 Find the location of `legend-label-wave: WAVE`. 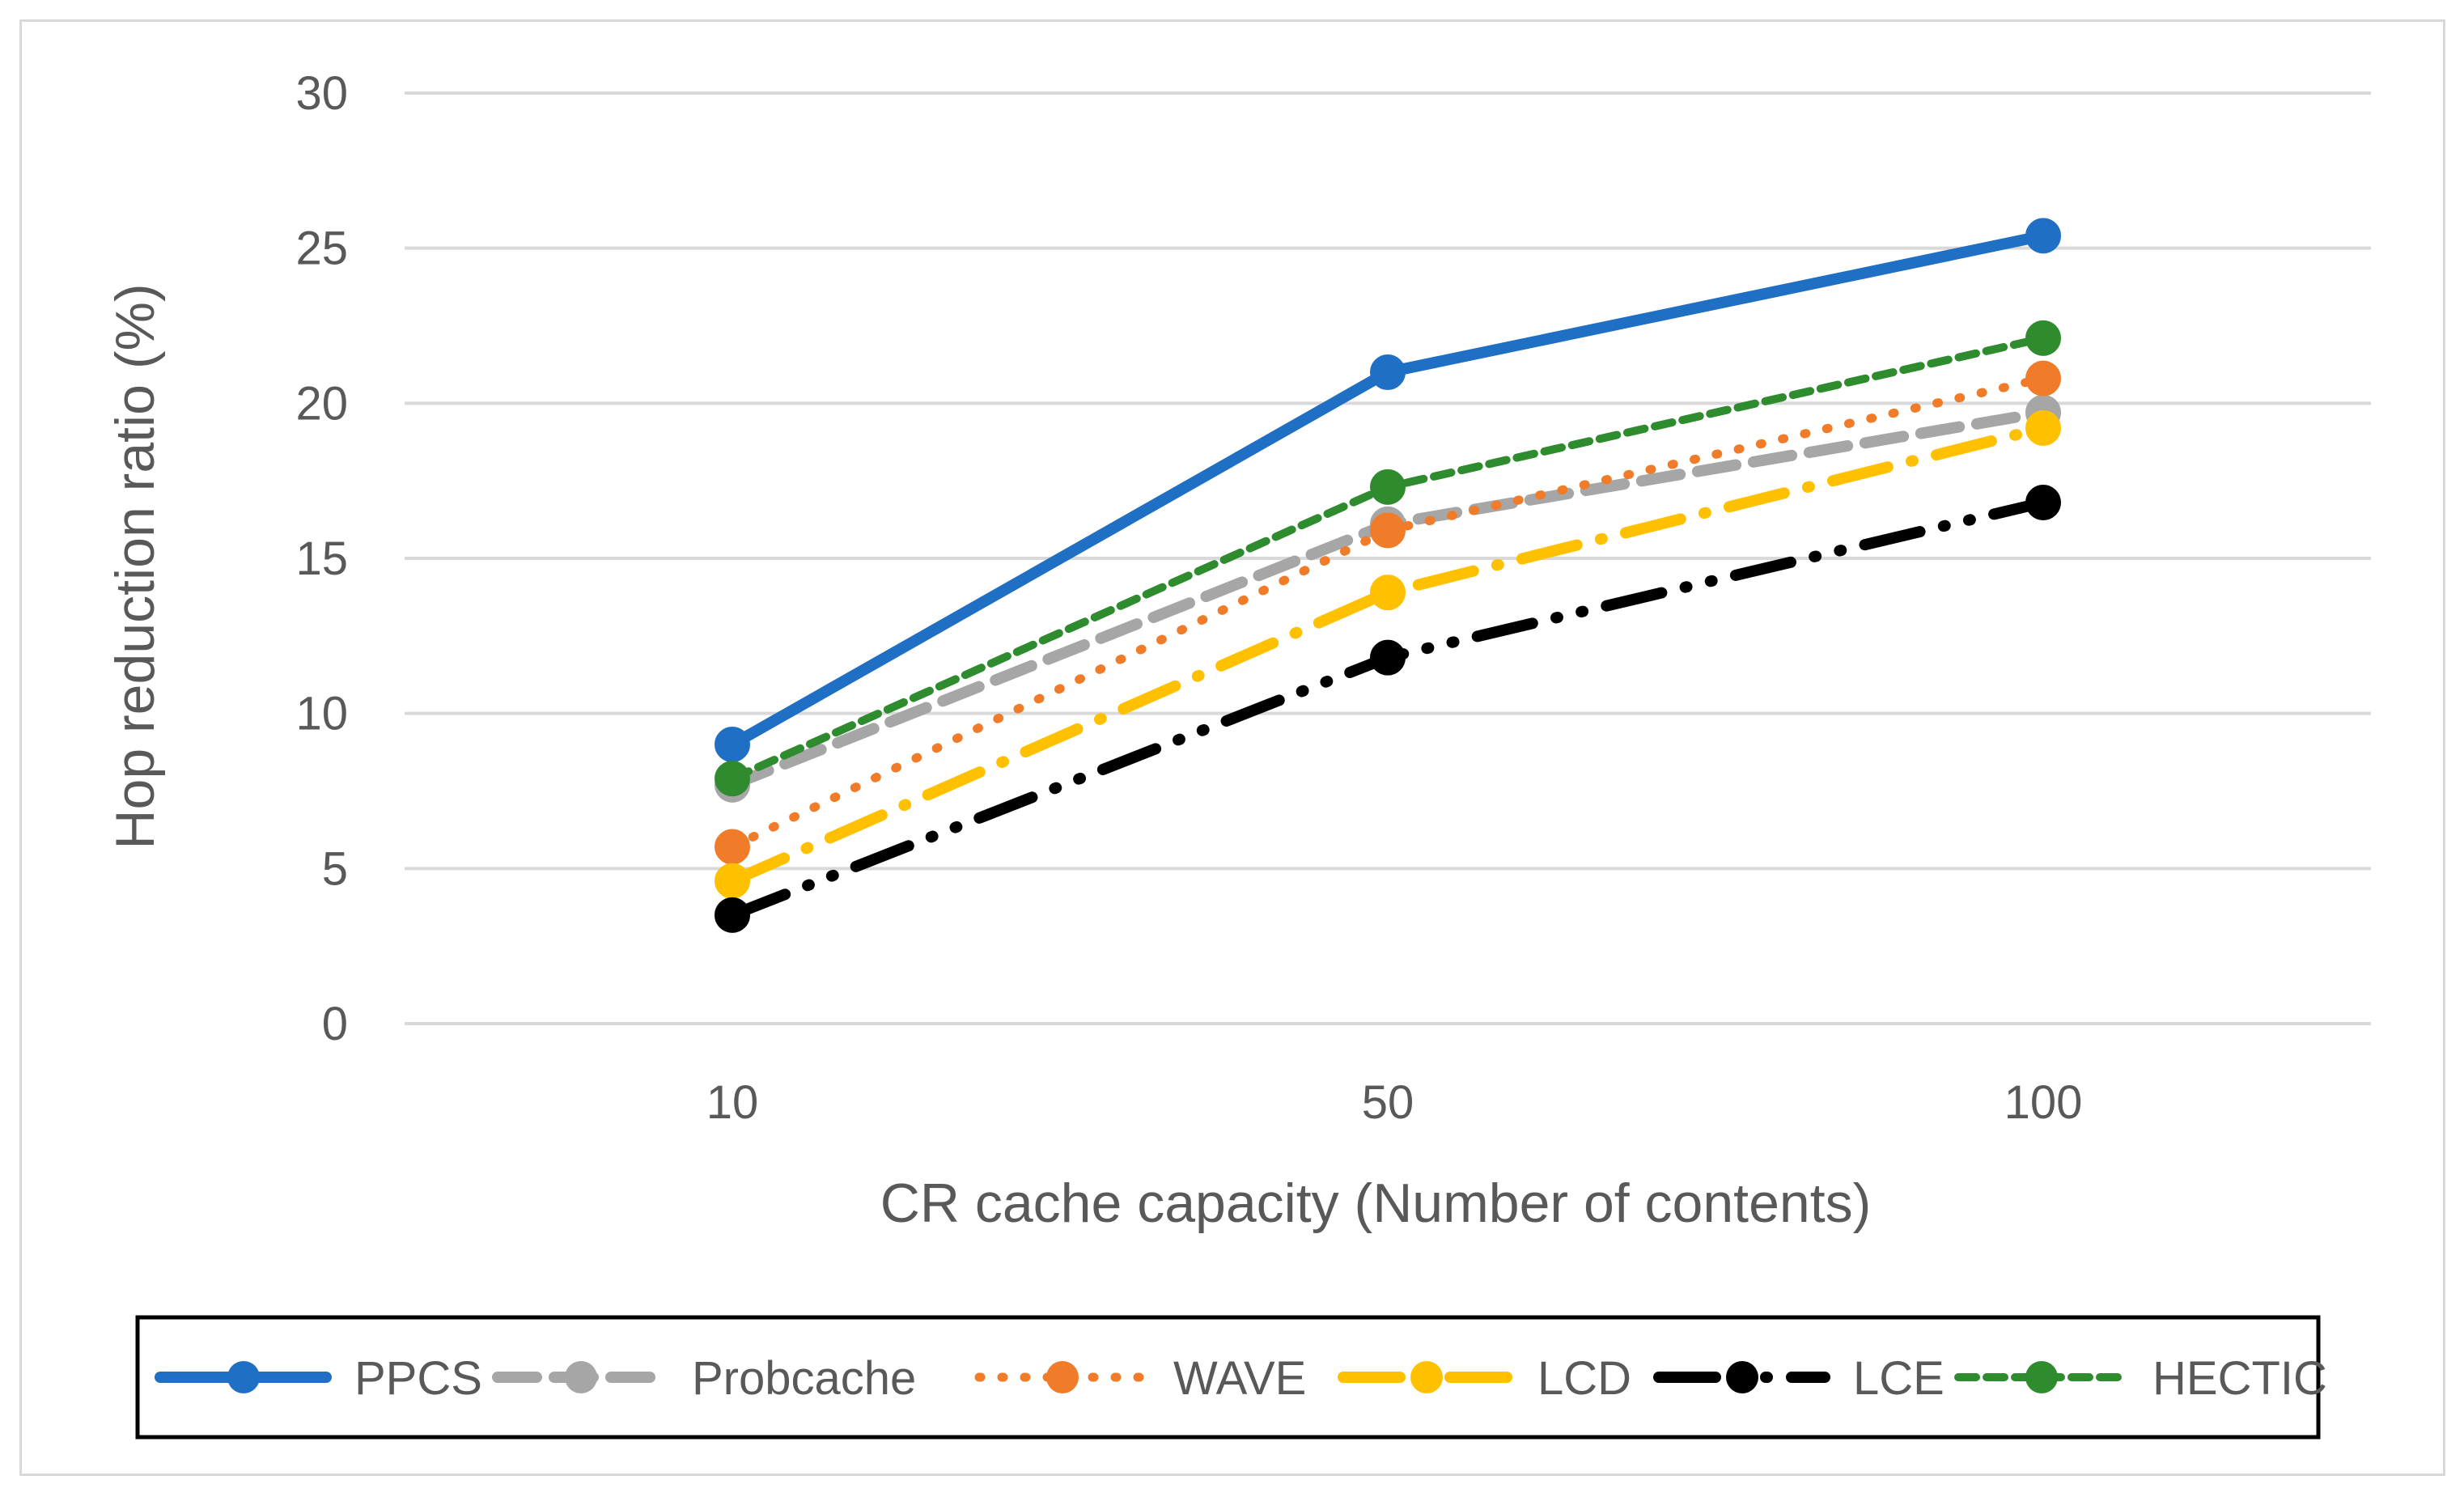

legend-label-wave: WAVE is located at coordinates (1239, 1378).